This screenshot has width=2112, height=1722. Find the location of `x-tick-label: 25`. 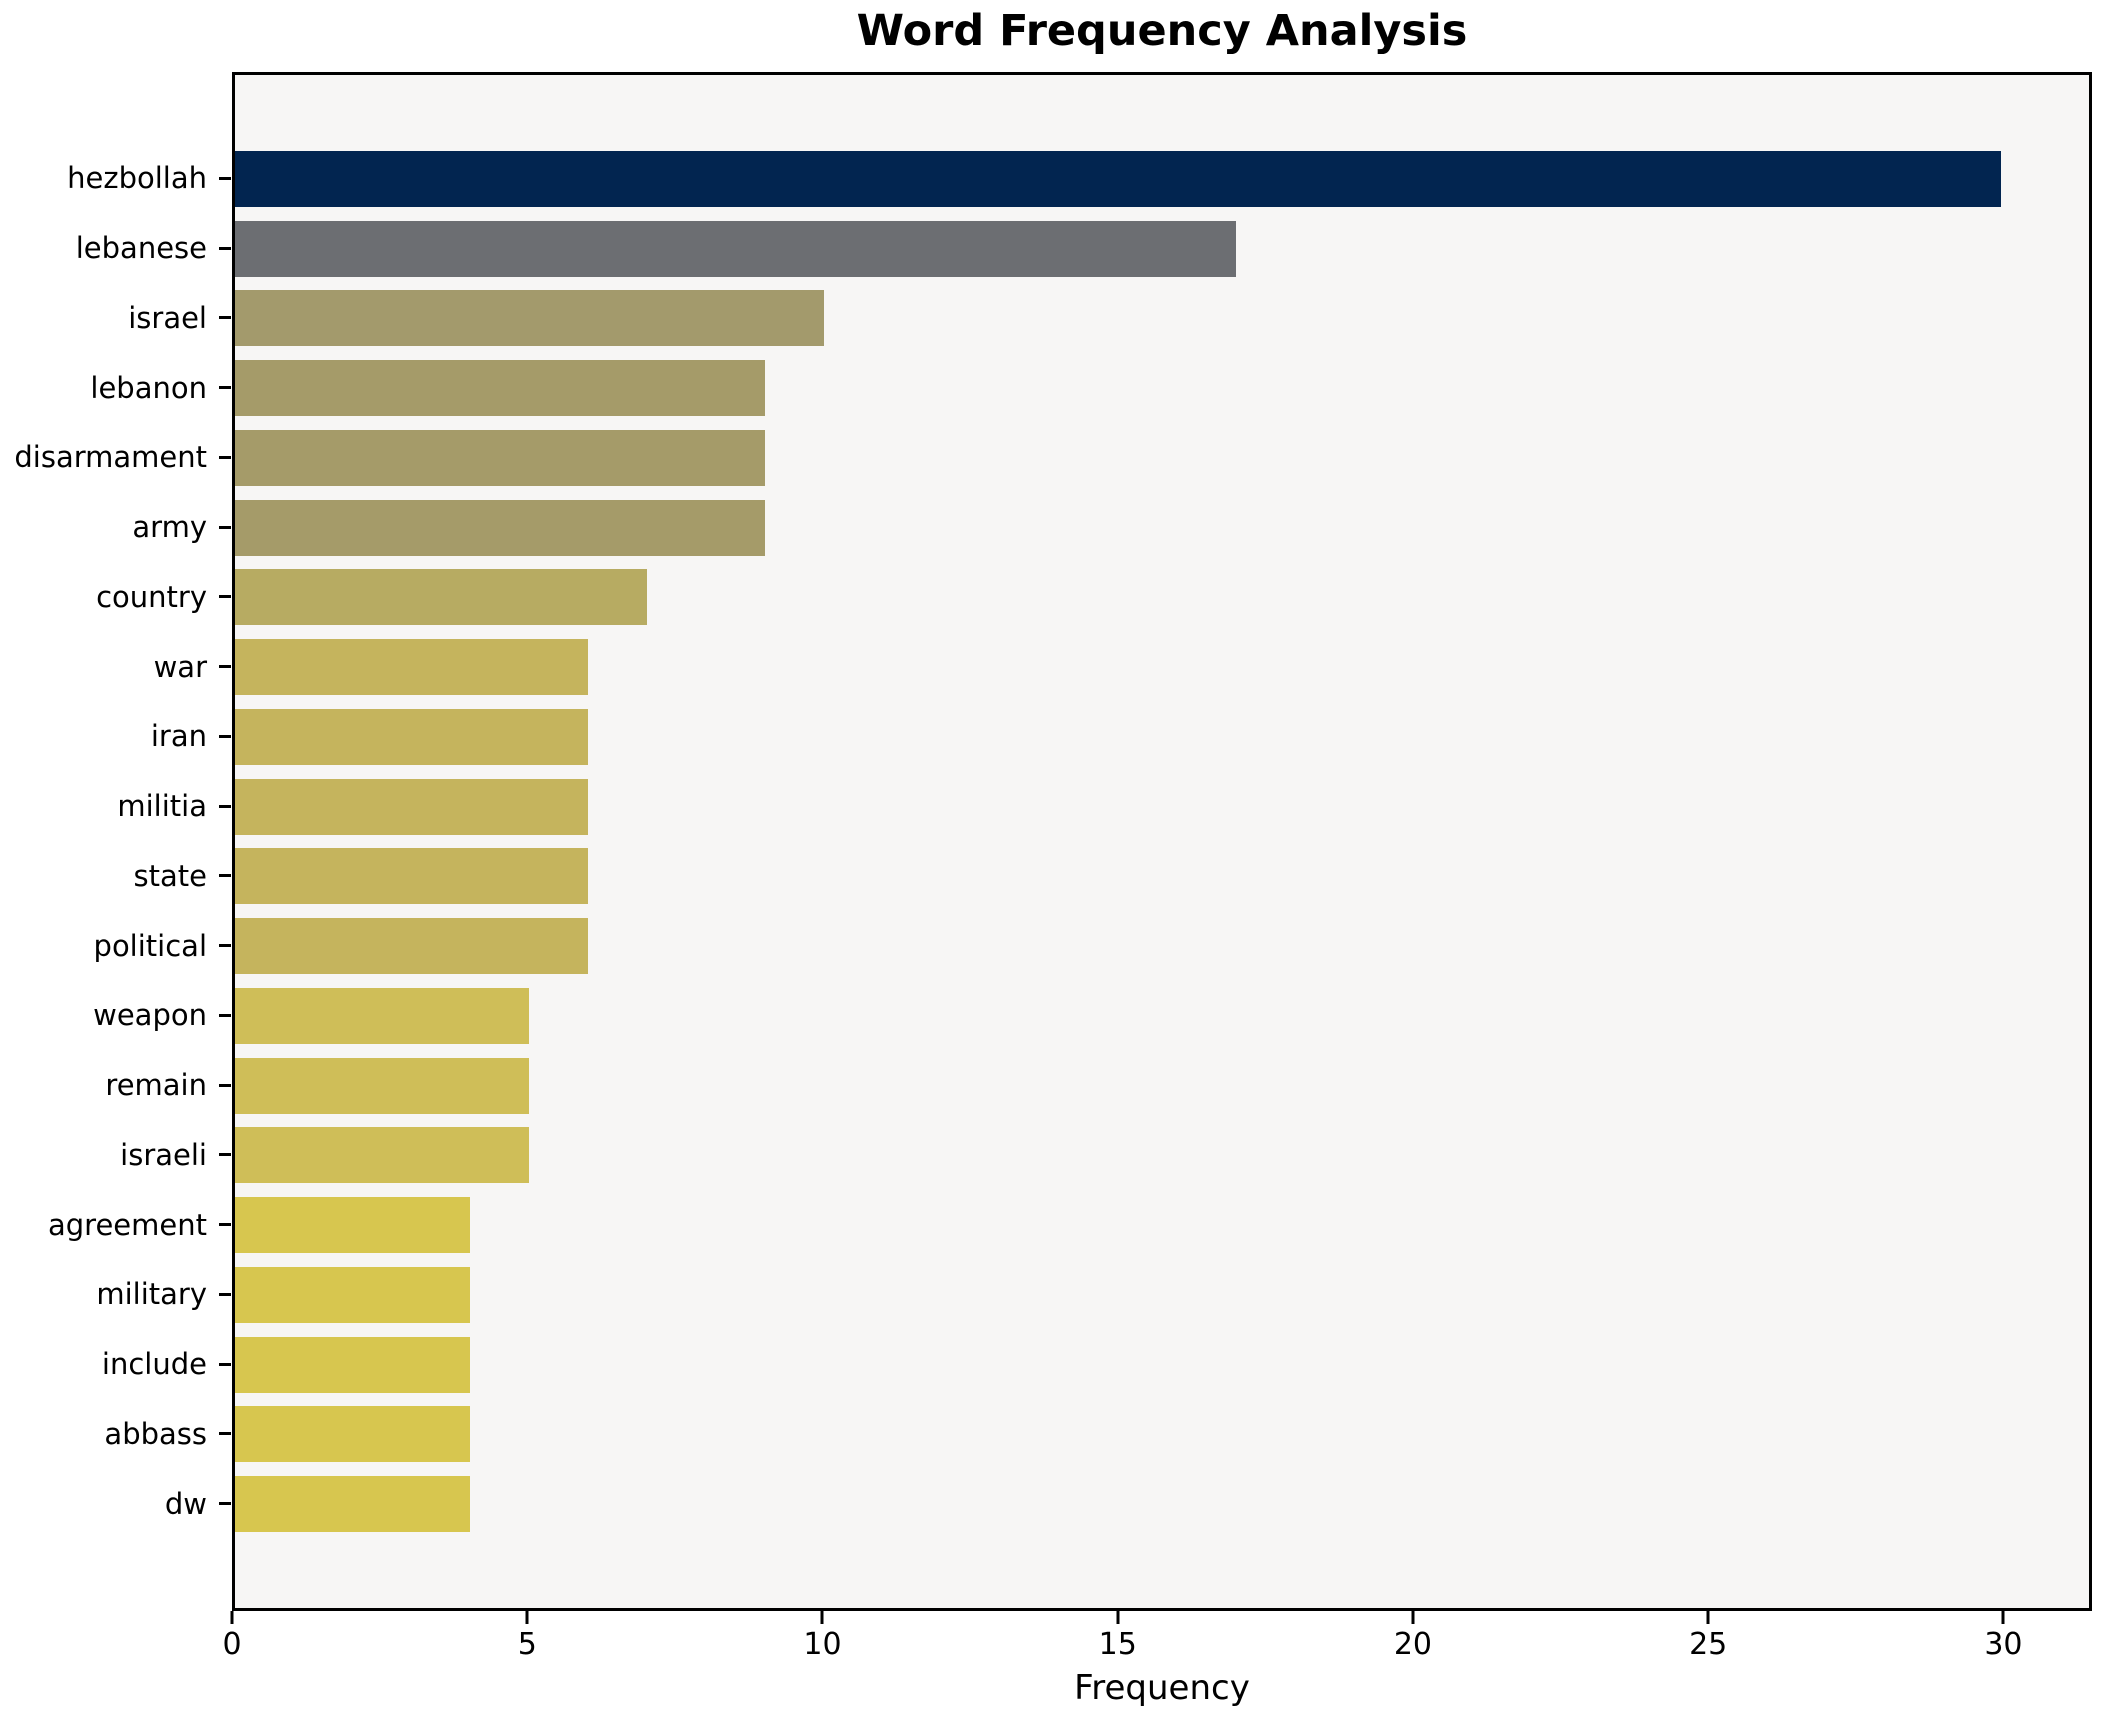

x-tick-label: 25 is located at coordinates (1708, 1644).